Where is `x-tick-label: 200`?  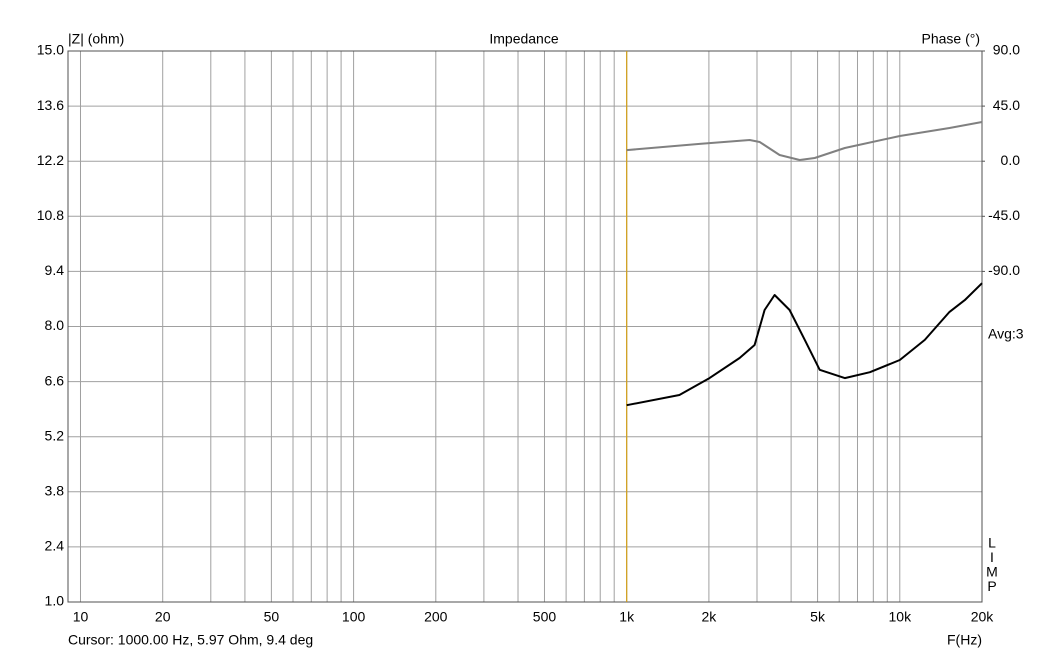
x-tick-label: 200 is located at coordinates (436, 617).